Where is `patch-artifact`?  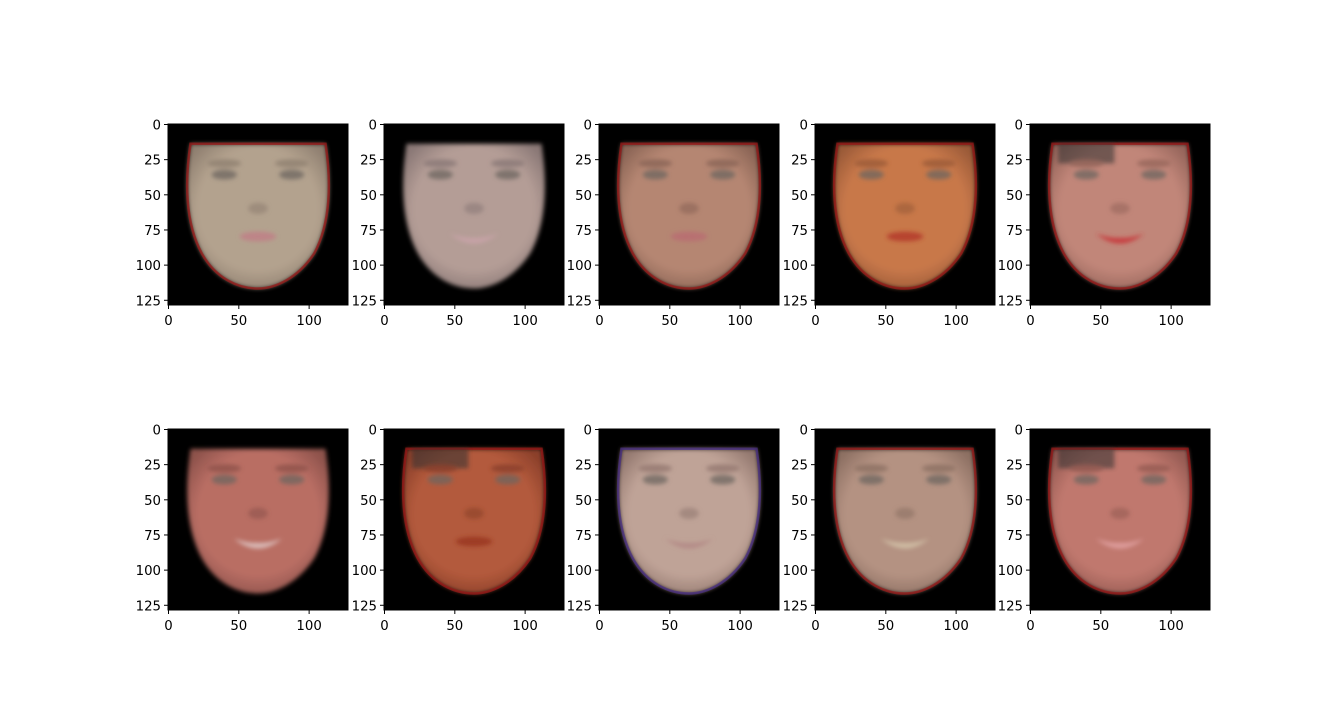
patch-artifact is located at coordinates (1086, 458).